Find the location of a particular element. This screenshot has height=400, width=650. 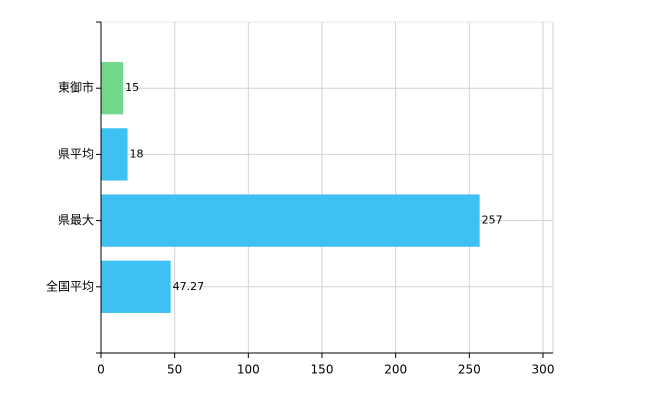

x-tick-label: 100 is located at coordinates (248, 370).